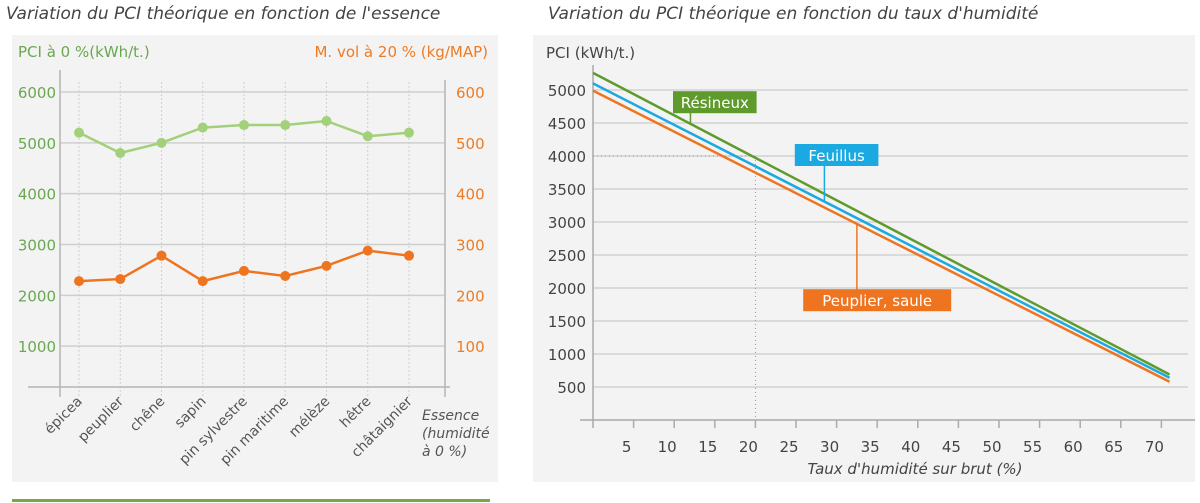 The height and width of the screenshot is (503, 1200). What do you see at coordinates (1073, 447) in the screenshot?
I see `x-tick-label: 60` at bounding box center [1073, 447].